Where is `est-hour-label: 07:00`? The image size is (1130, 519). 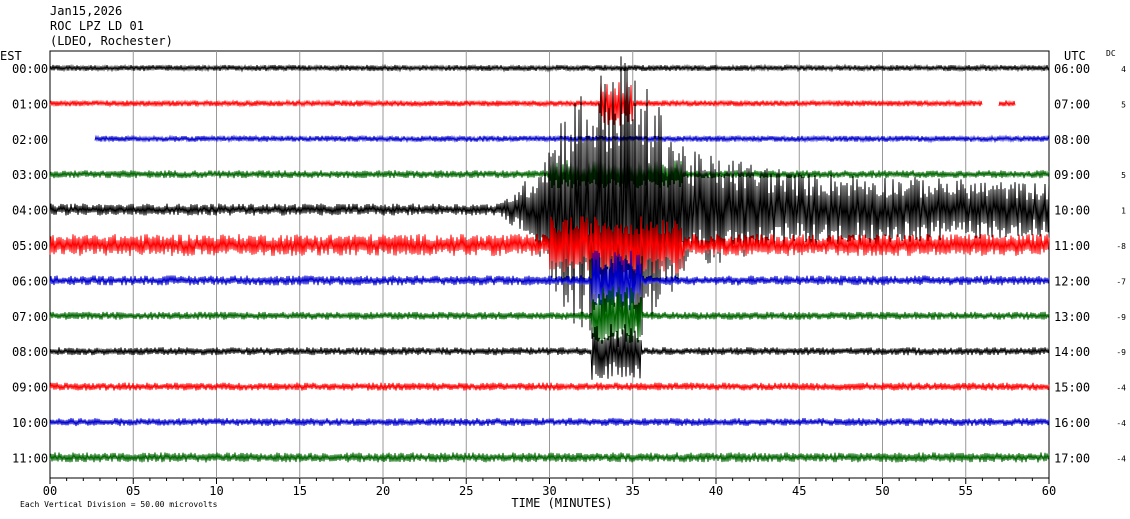
est-hour-label: 07:00 is located at coordinates (30, 317).